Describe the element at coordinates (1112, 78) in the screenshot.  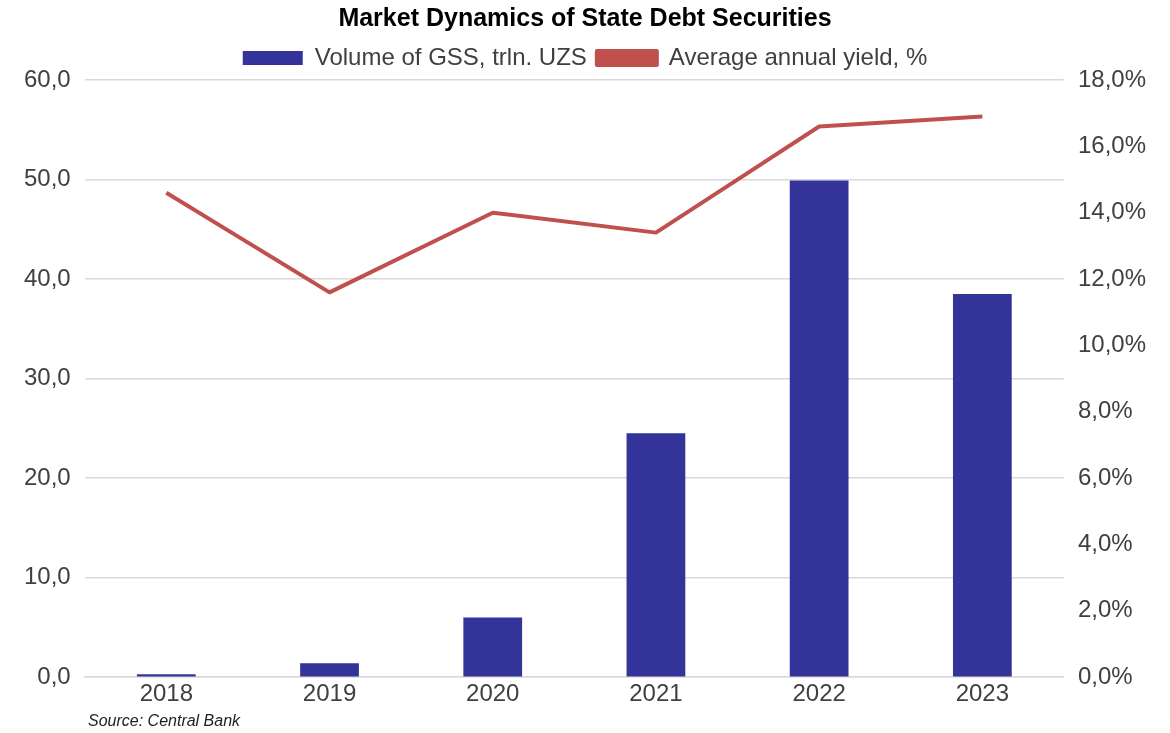
I see `y2-tick-label: 18,0%` at that location.